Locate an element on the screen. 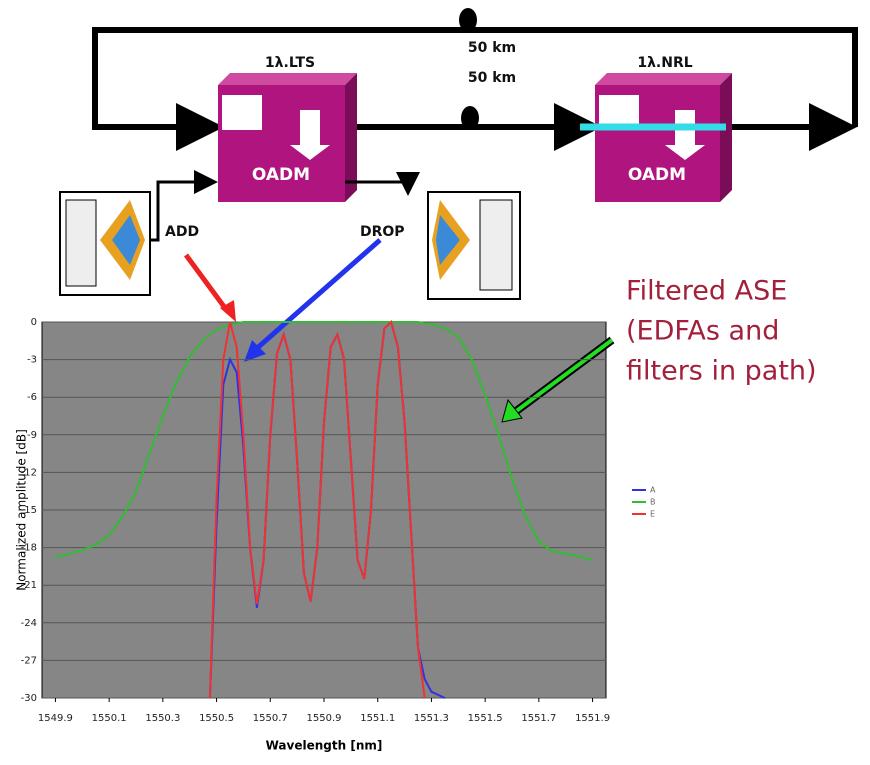 The image size is (870, 765). x-tick-label: 1549.9 is located at coordinates (55, 718).